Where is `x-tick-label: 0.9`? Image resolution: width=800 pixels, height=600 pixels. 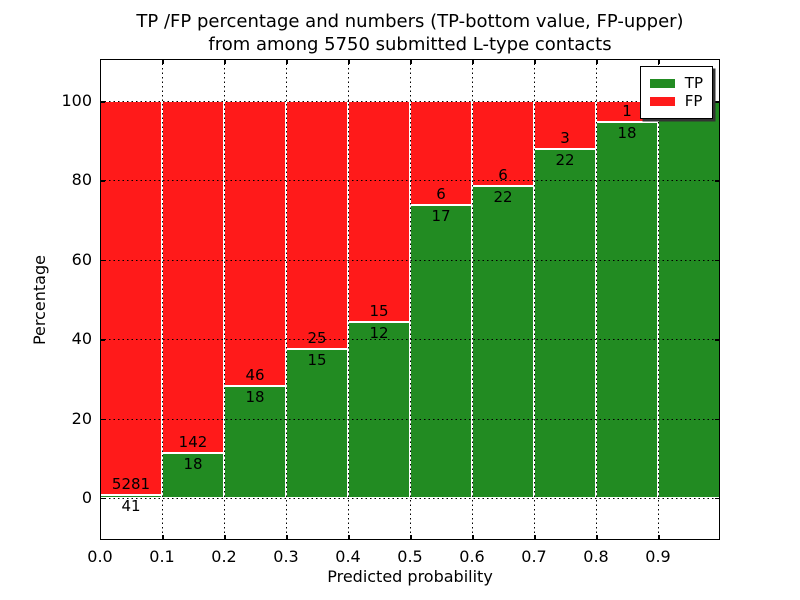 x-tick-label: 0.9 is located at coordinates (658, 556).